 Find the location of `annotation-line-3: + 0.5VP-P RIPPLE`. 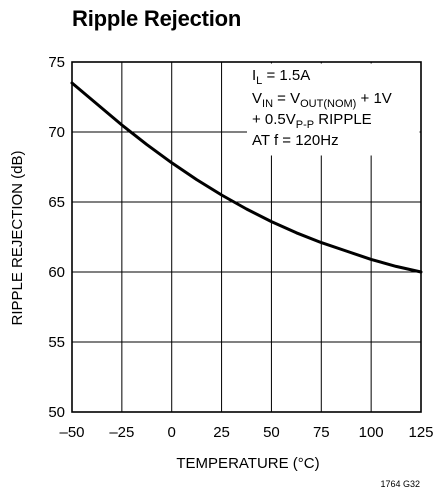

annotation-line-3: + 0.5VP-P RIPPLE is located at coordinates (312, 121).